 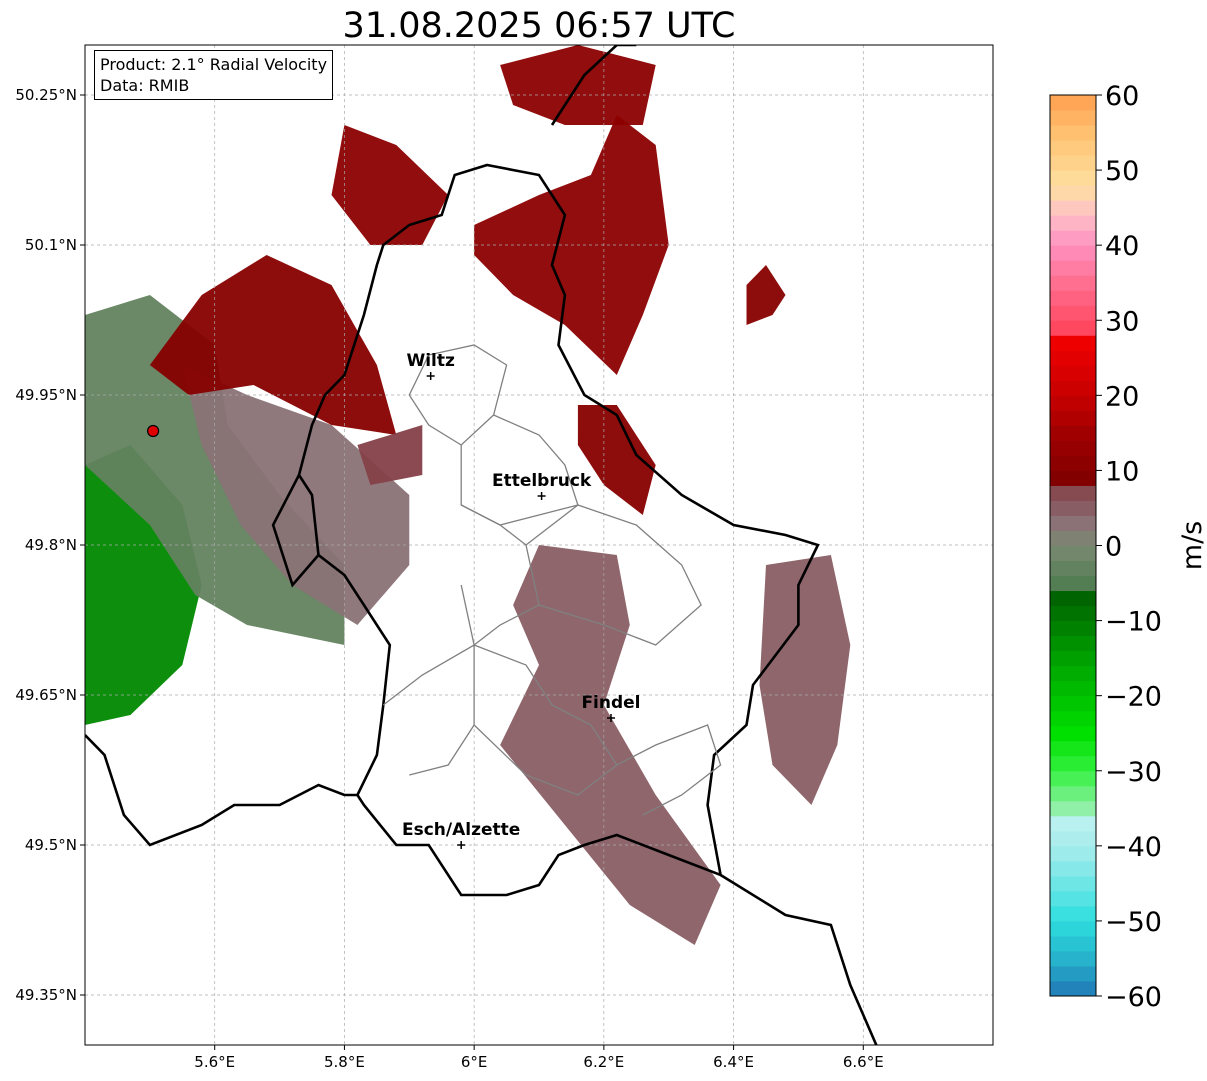 I want to click on city-label: Wiltz, so click(x=430, y=361).